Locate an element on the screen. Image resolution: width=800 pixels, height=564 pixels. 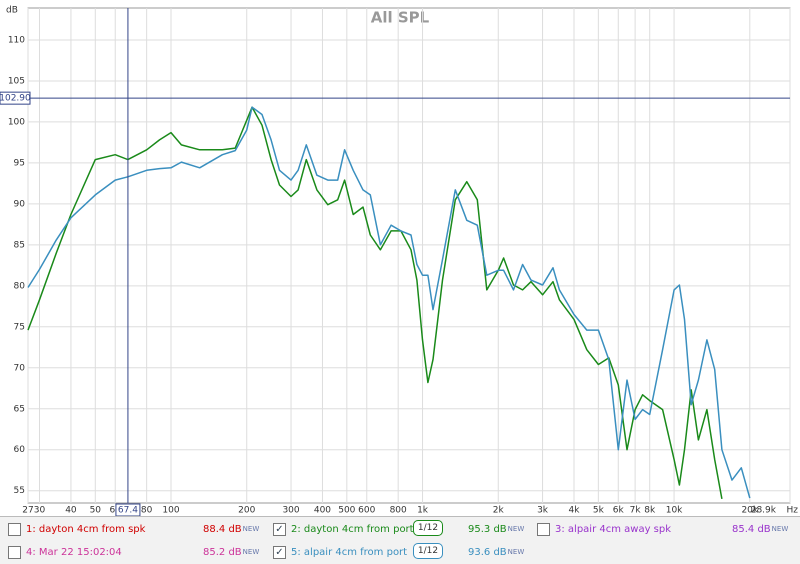
x-tick-label: 27 is located at coordinates (27, 511).